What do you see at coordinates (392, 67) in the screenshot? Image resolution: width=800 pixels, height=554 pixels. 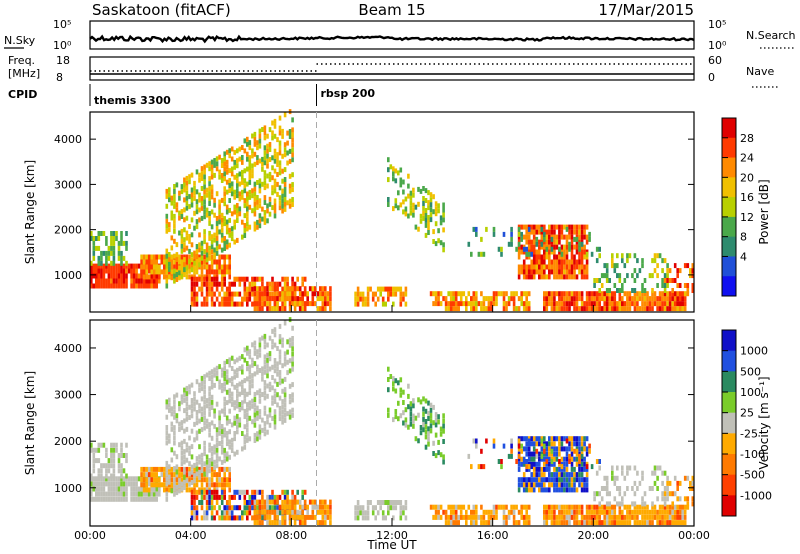 I see `nave-line` at bounding box center [392, 67].